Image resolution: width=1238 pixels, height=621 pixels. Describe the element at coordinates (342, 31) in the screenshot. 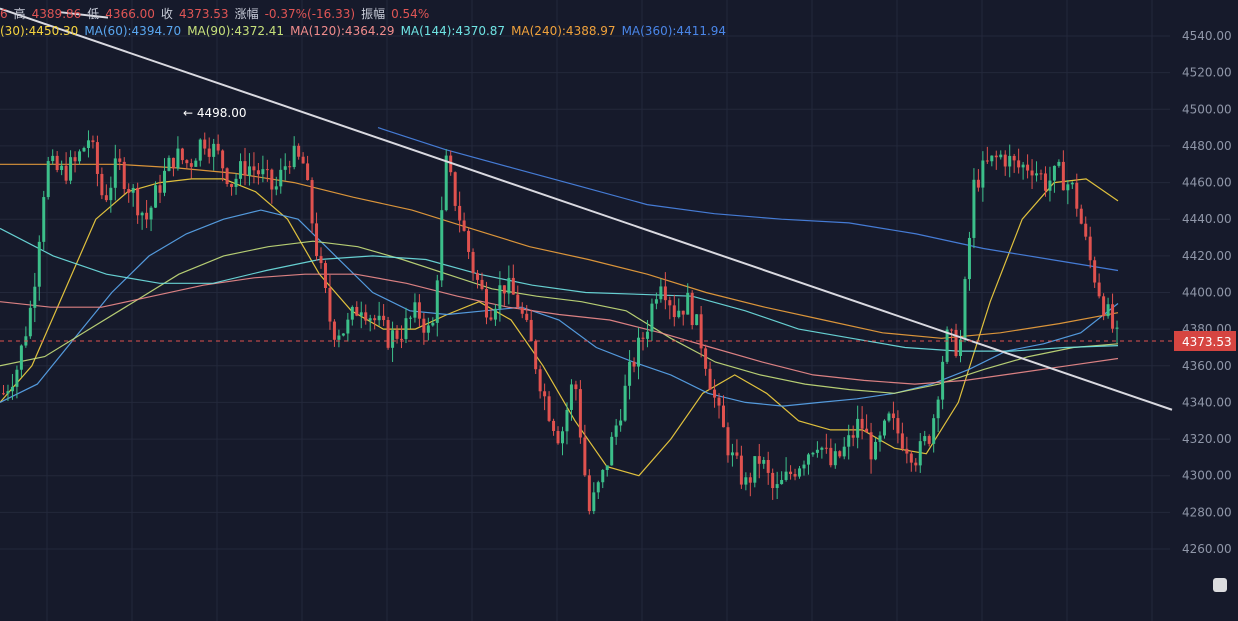

I see `ma-legend-item-3: MA(120):4364.29` at that location.